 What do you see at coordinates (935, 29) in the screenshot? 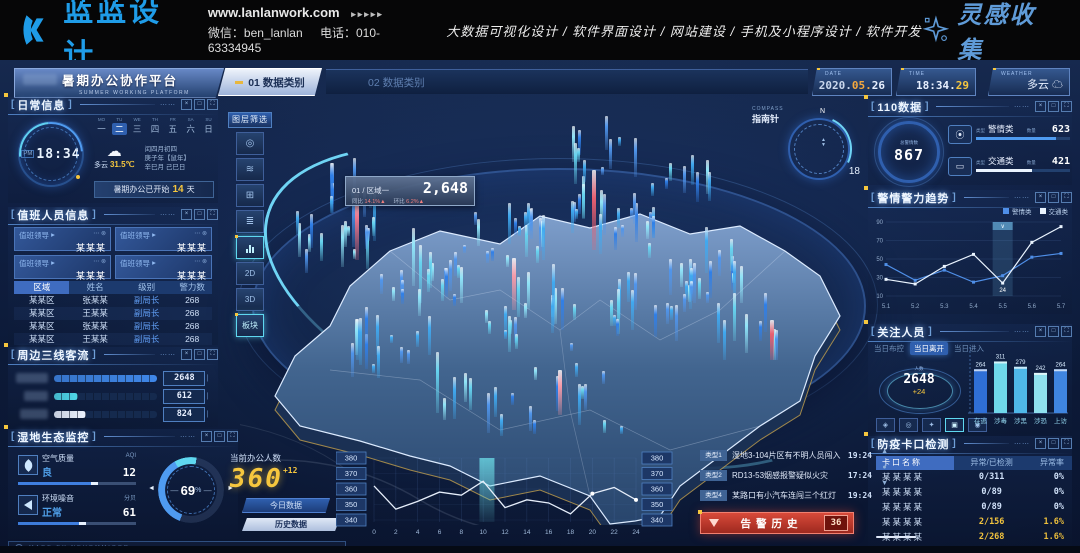
I see `sparkle-icon` at bounding box center [935, 29].